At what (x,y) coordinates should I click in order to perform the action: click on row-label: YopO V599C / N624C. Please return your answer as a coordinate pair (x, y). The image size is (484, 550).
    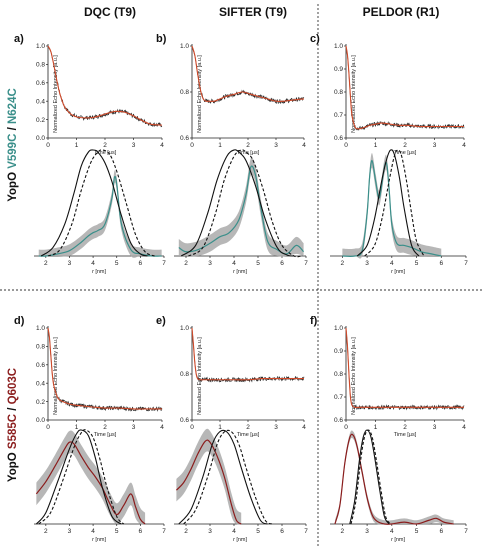
    Looking at the image, I should click on (13, 145).